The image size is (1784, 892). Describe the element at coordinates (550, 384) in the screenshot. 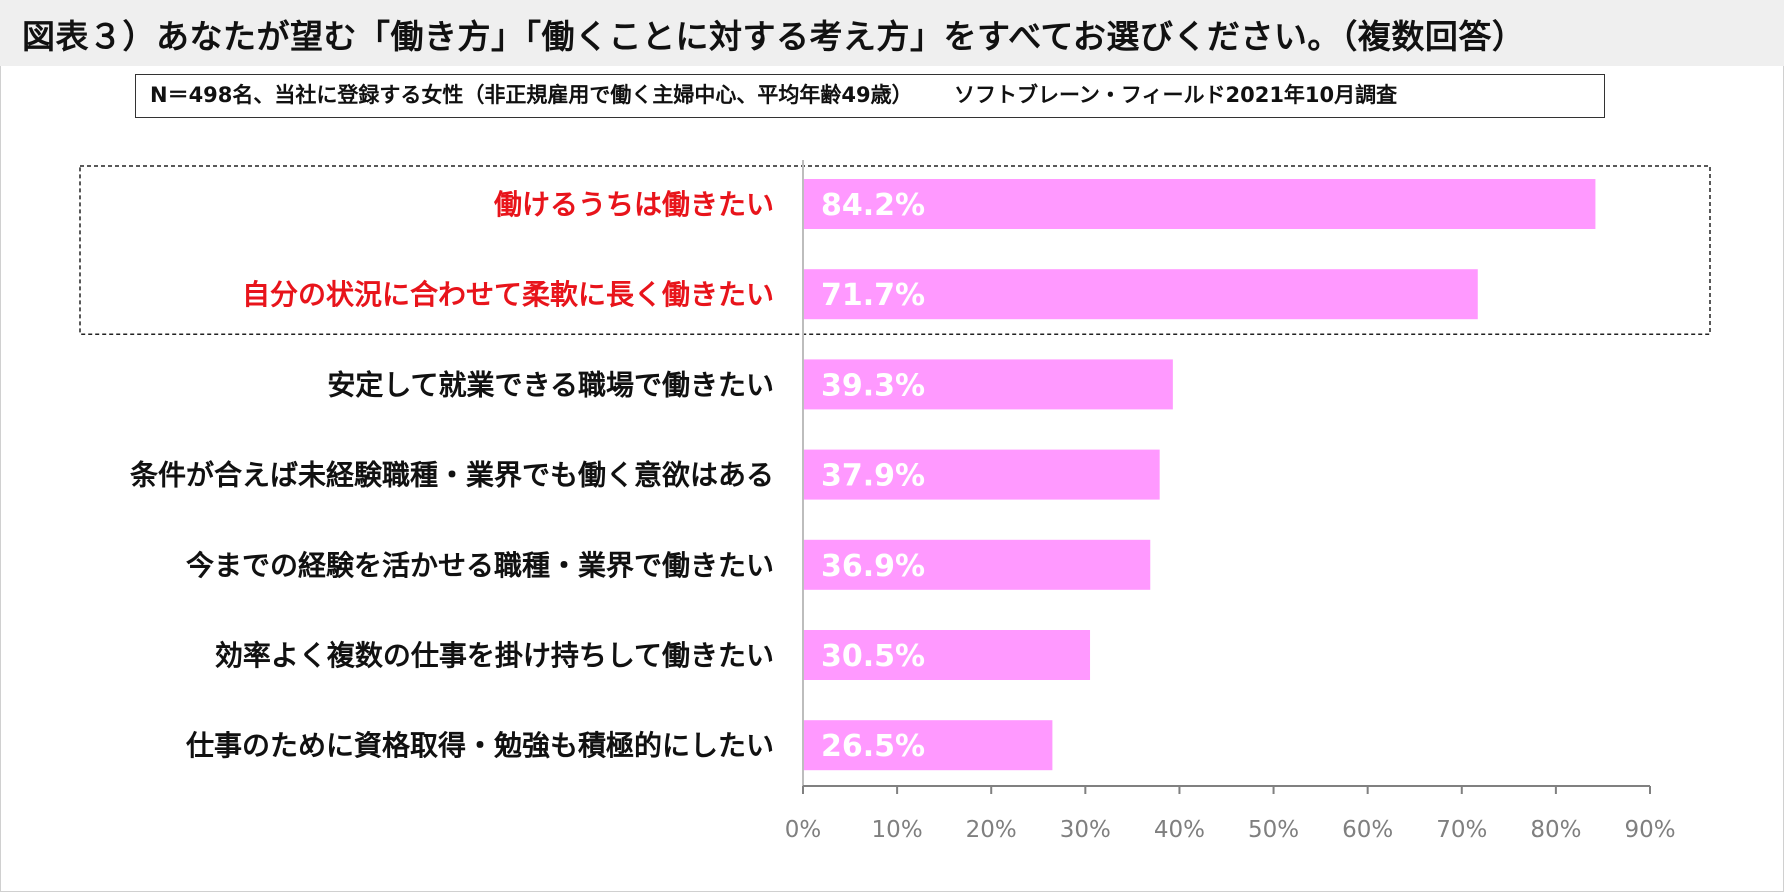

I see `category-label: 安定して就業できる職場で働きたい` at that location.